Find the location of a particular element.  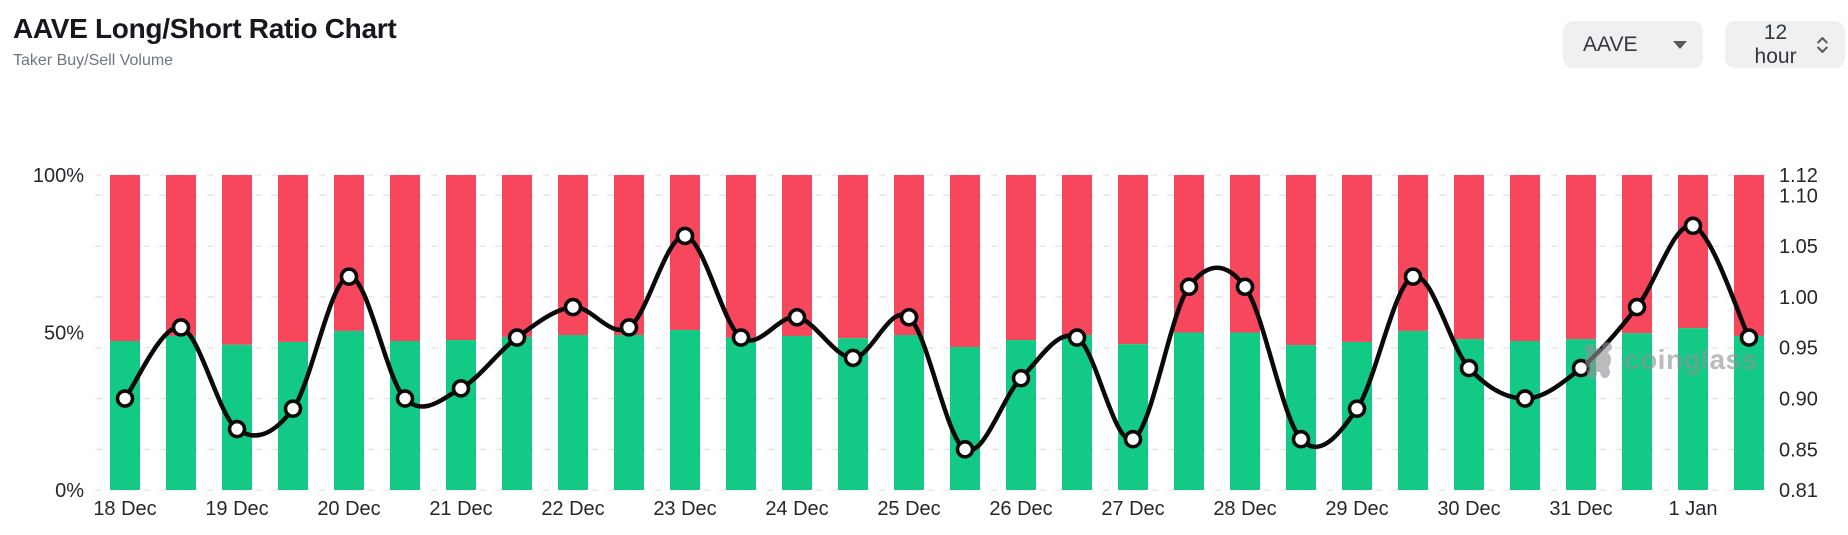

svg-text: 25 Dec is located at coordinates (908, 509).